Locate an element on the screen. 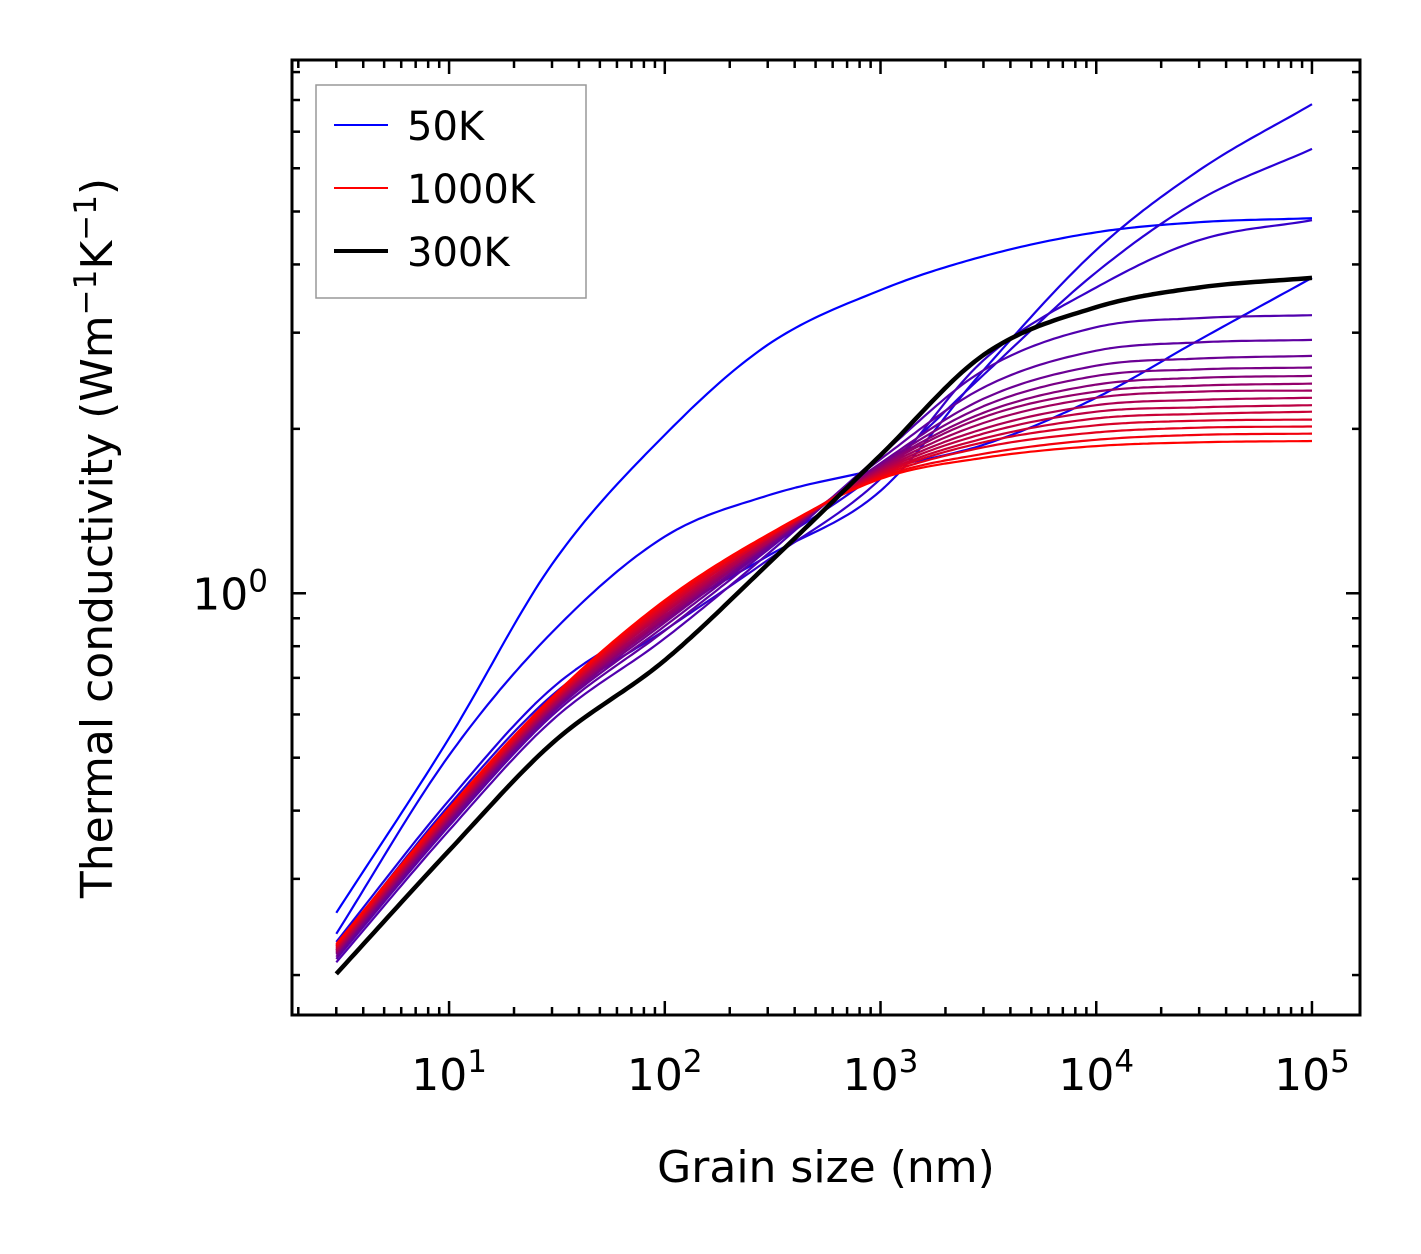 Image resolution: width=1421 pixels, height=1254 pixels. x-tick-label: 10² is located at coordinates (665, 1072).